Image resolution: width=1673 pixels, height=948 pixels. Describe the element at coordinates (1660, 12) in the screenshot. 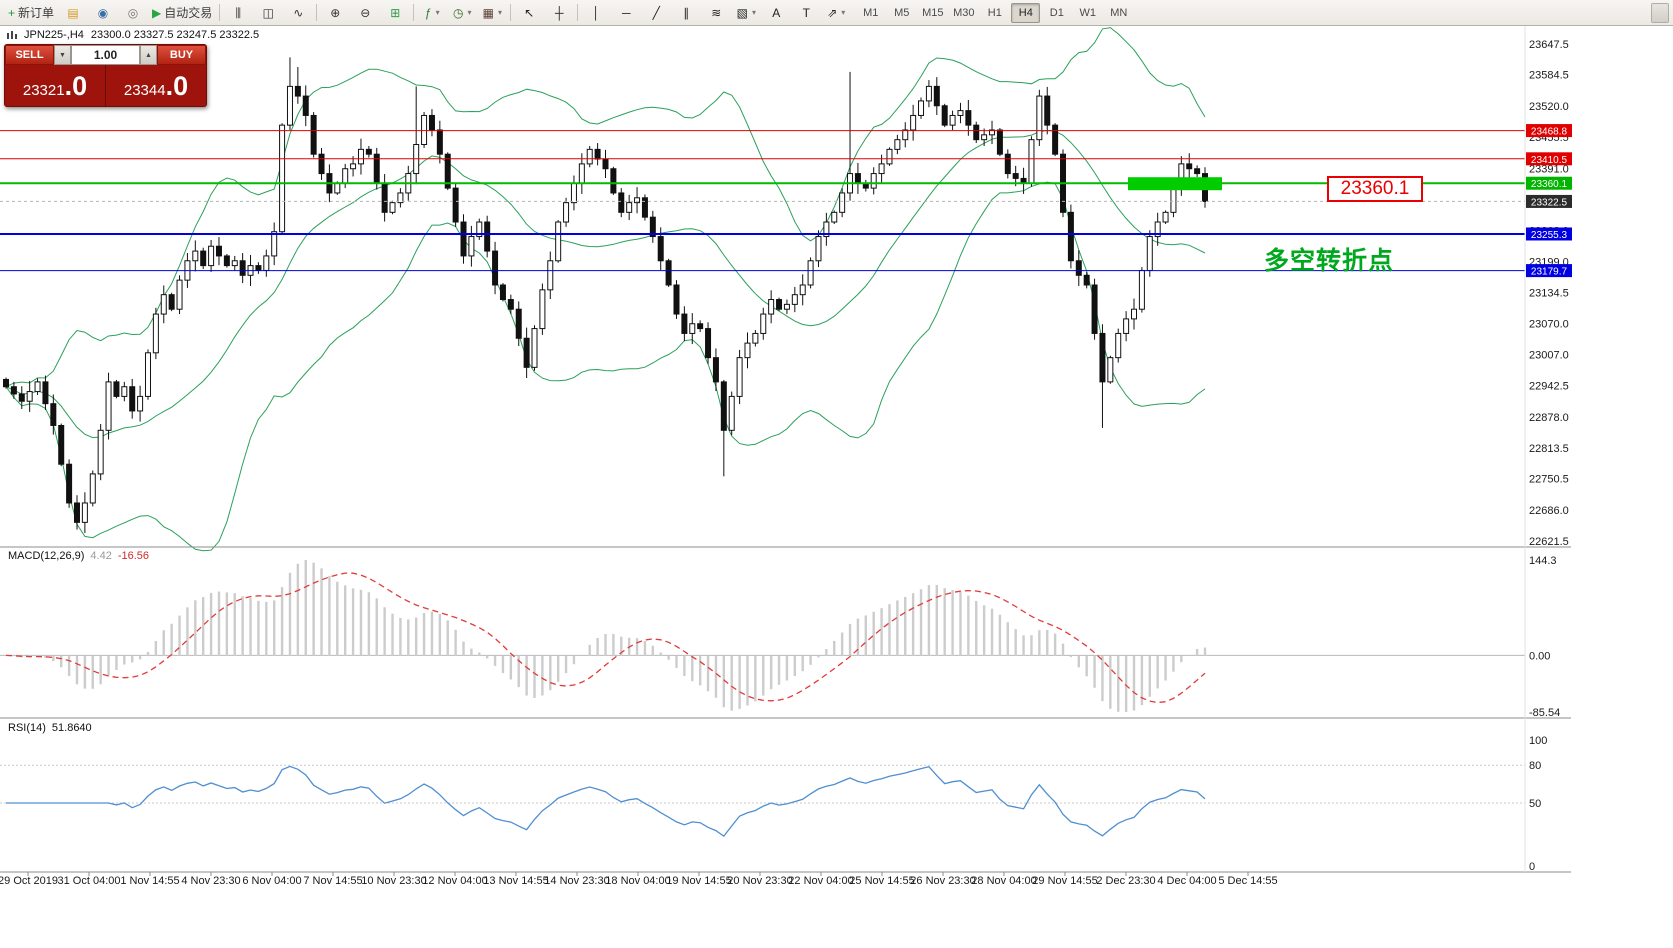

I see `toolbar-overflow-handle` at that location.